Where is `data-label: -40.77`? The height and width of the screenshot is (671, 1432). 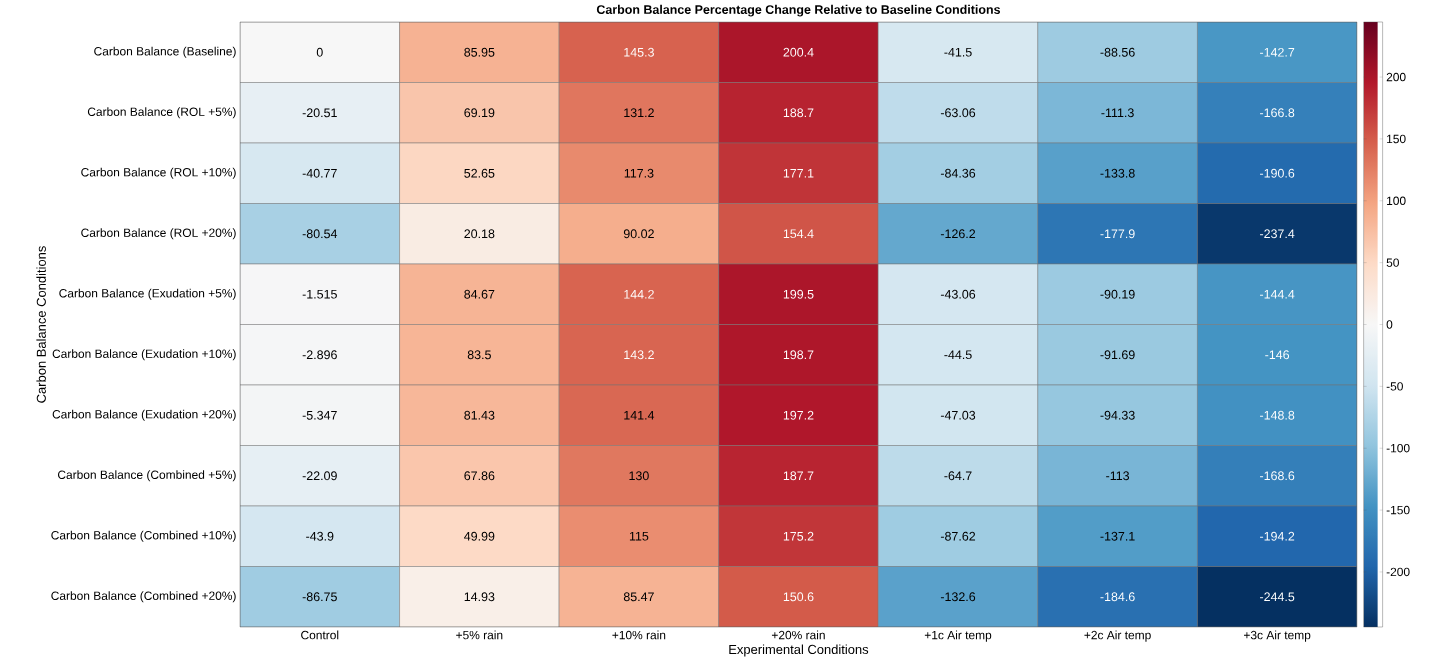
data-label: -40.77 is located at coordinates (319, 173).